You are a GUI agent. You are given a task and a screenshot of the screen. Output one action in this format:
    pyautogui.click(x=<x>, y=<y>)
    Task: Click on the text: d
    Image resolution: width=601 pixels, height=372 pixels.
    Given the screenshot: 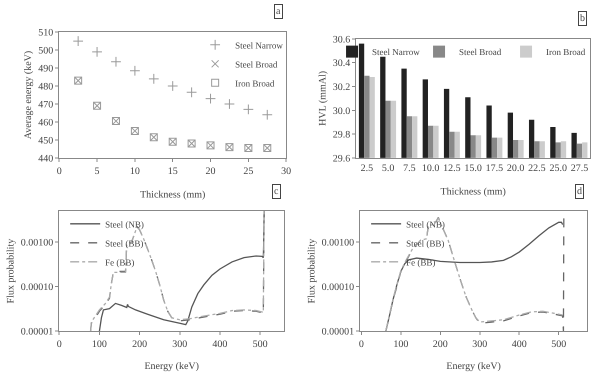 What is the action you would take?
    pyautogui.click(x=579, y=191)
    